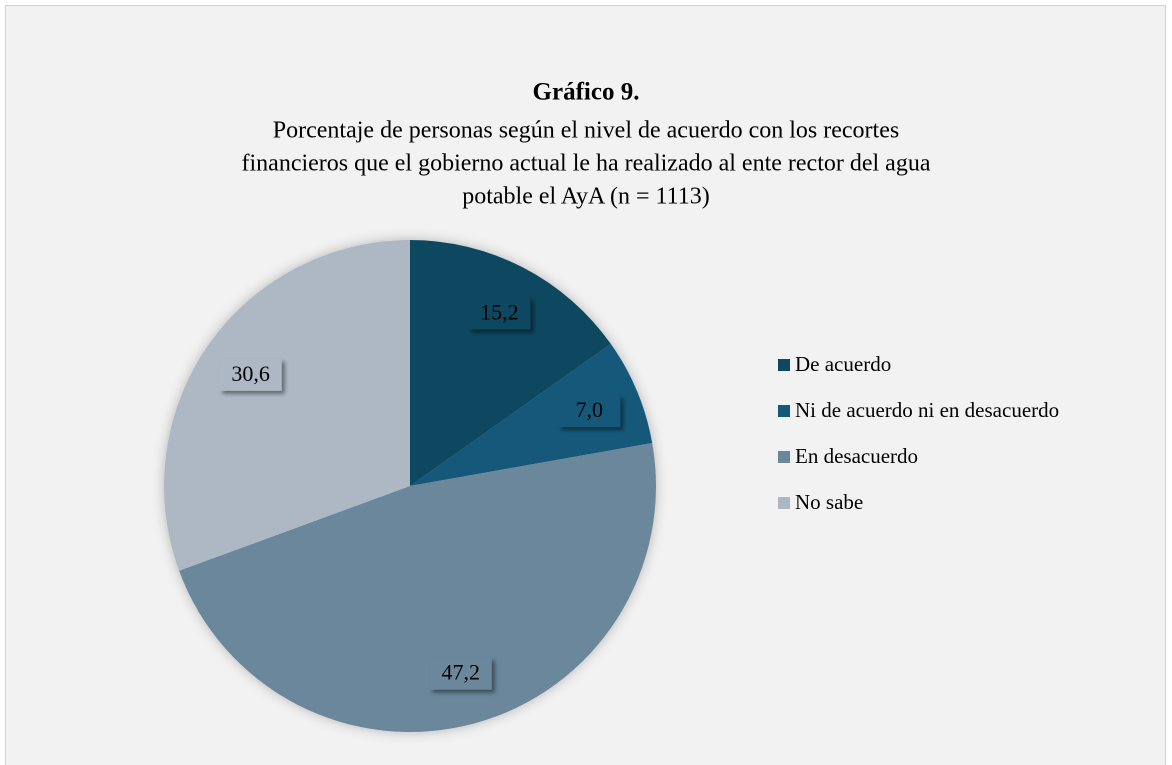  What do you see at coordinates (586, 197) in the screenshot?
I see `chart-subtitle: potable el AyA (n = 1113)` at bounding box center [586, 197].